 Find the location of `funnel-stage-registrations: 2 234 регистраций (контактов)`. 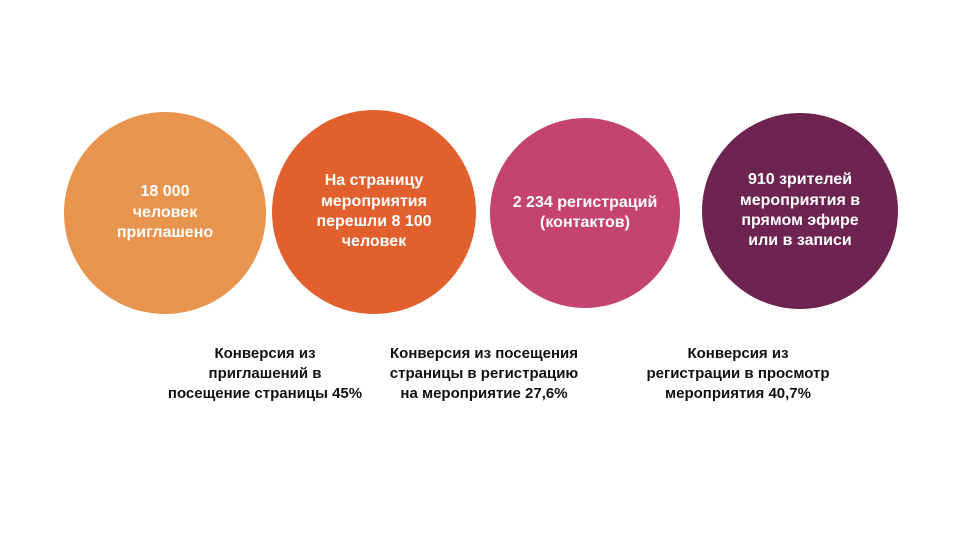

funnel-stage-registrations: 2 234 регистраций (контактов) is located at coordinates (585, 213).